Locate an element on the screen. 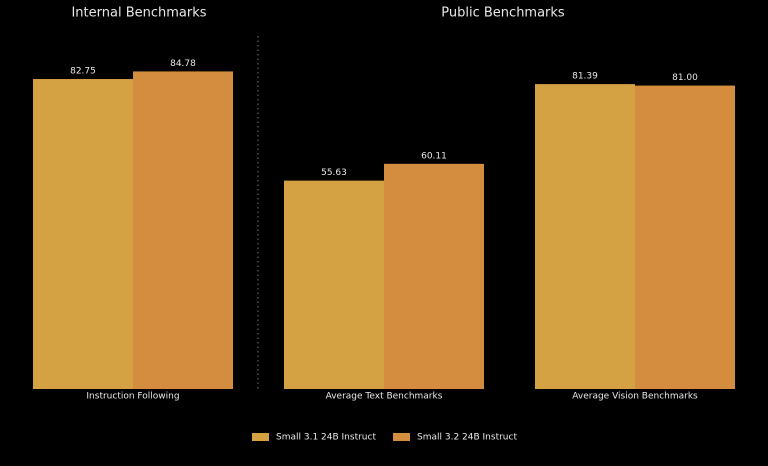  value-label: 81.00 is located at coordinates (685, 78).